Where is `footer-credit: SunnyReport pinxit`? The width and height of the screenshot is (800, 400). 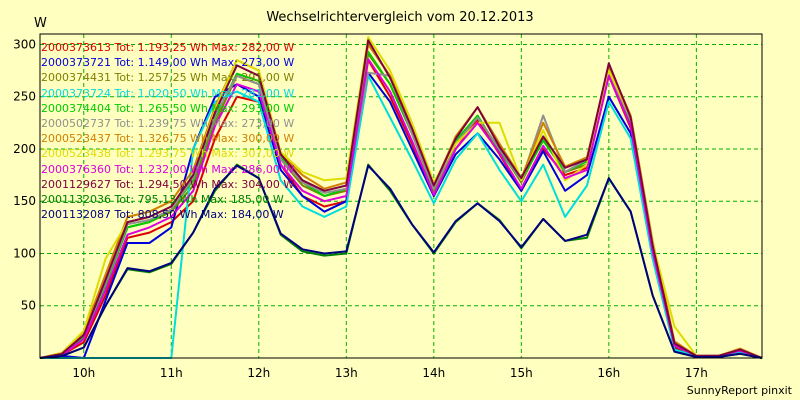
footer-credit: SunnyReport pinxit is located at coordinates (739, 390).